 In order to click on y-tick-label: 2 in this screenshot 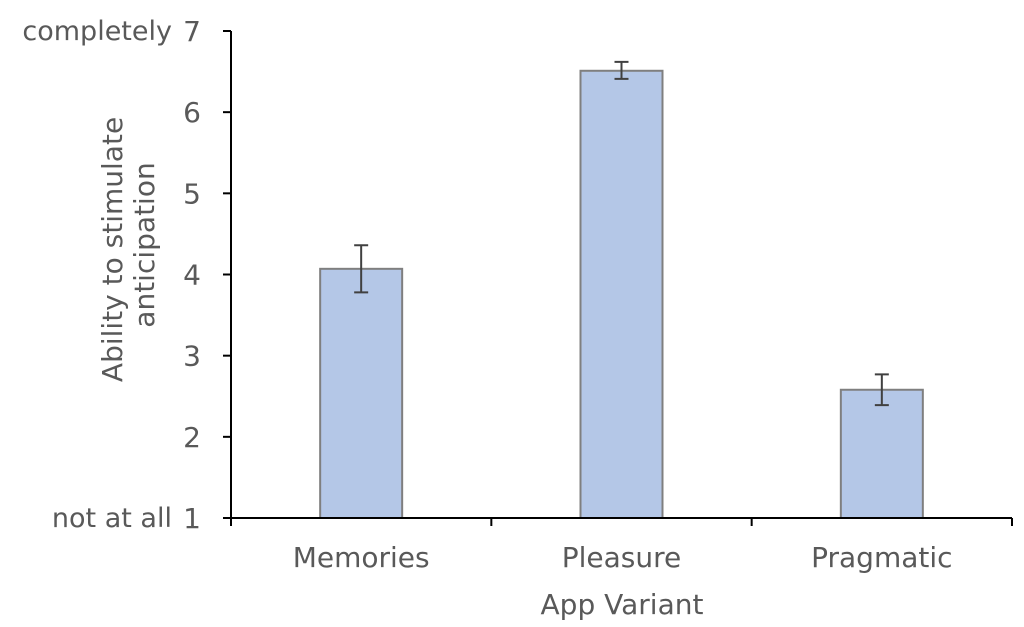, I will do `click(192, 437)`.